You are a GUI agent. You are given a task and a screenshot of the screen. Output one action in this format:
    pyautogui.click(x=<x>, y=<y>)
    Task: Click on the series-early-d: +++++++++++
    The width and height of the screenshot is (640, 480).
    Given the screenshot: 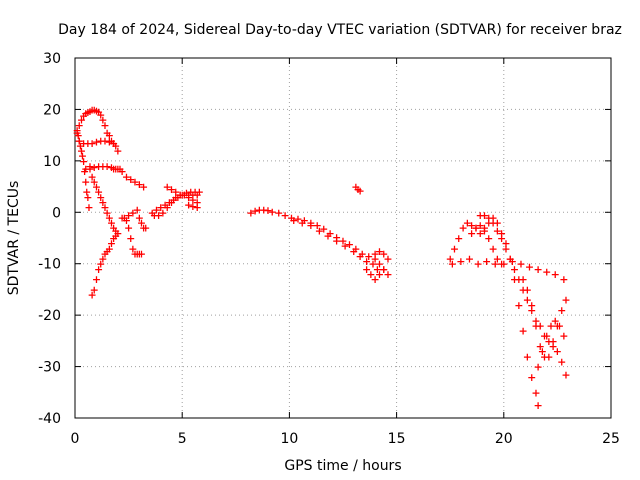 What is the action you would take?
    pyautogui.click(x=103, y=168)
    